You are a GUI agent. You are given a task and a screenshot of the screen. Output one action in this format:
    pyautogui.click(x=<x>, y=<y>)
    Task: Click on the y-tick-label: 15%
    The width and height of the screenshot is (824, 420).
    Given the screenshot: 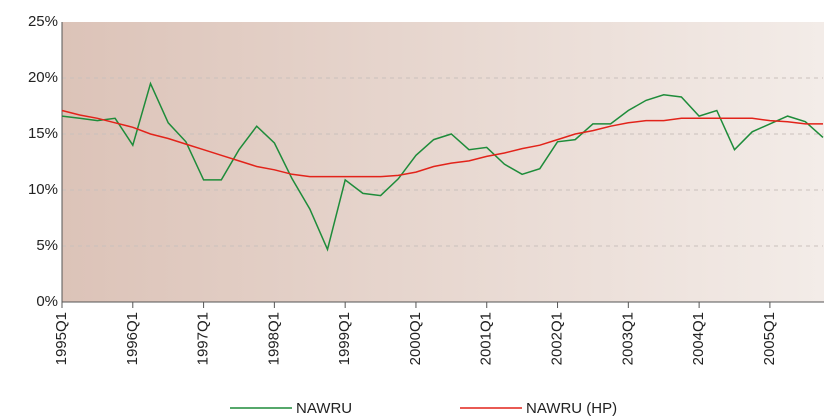 What is the action you would take?
    pyautogui.click(x=43, y=133)
    